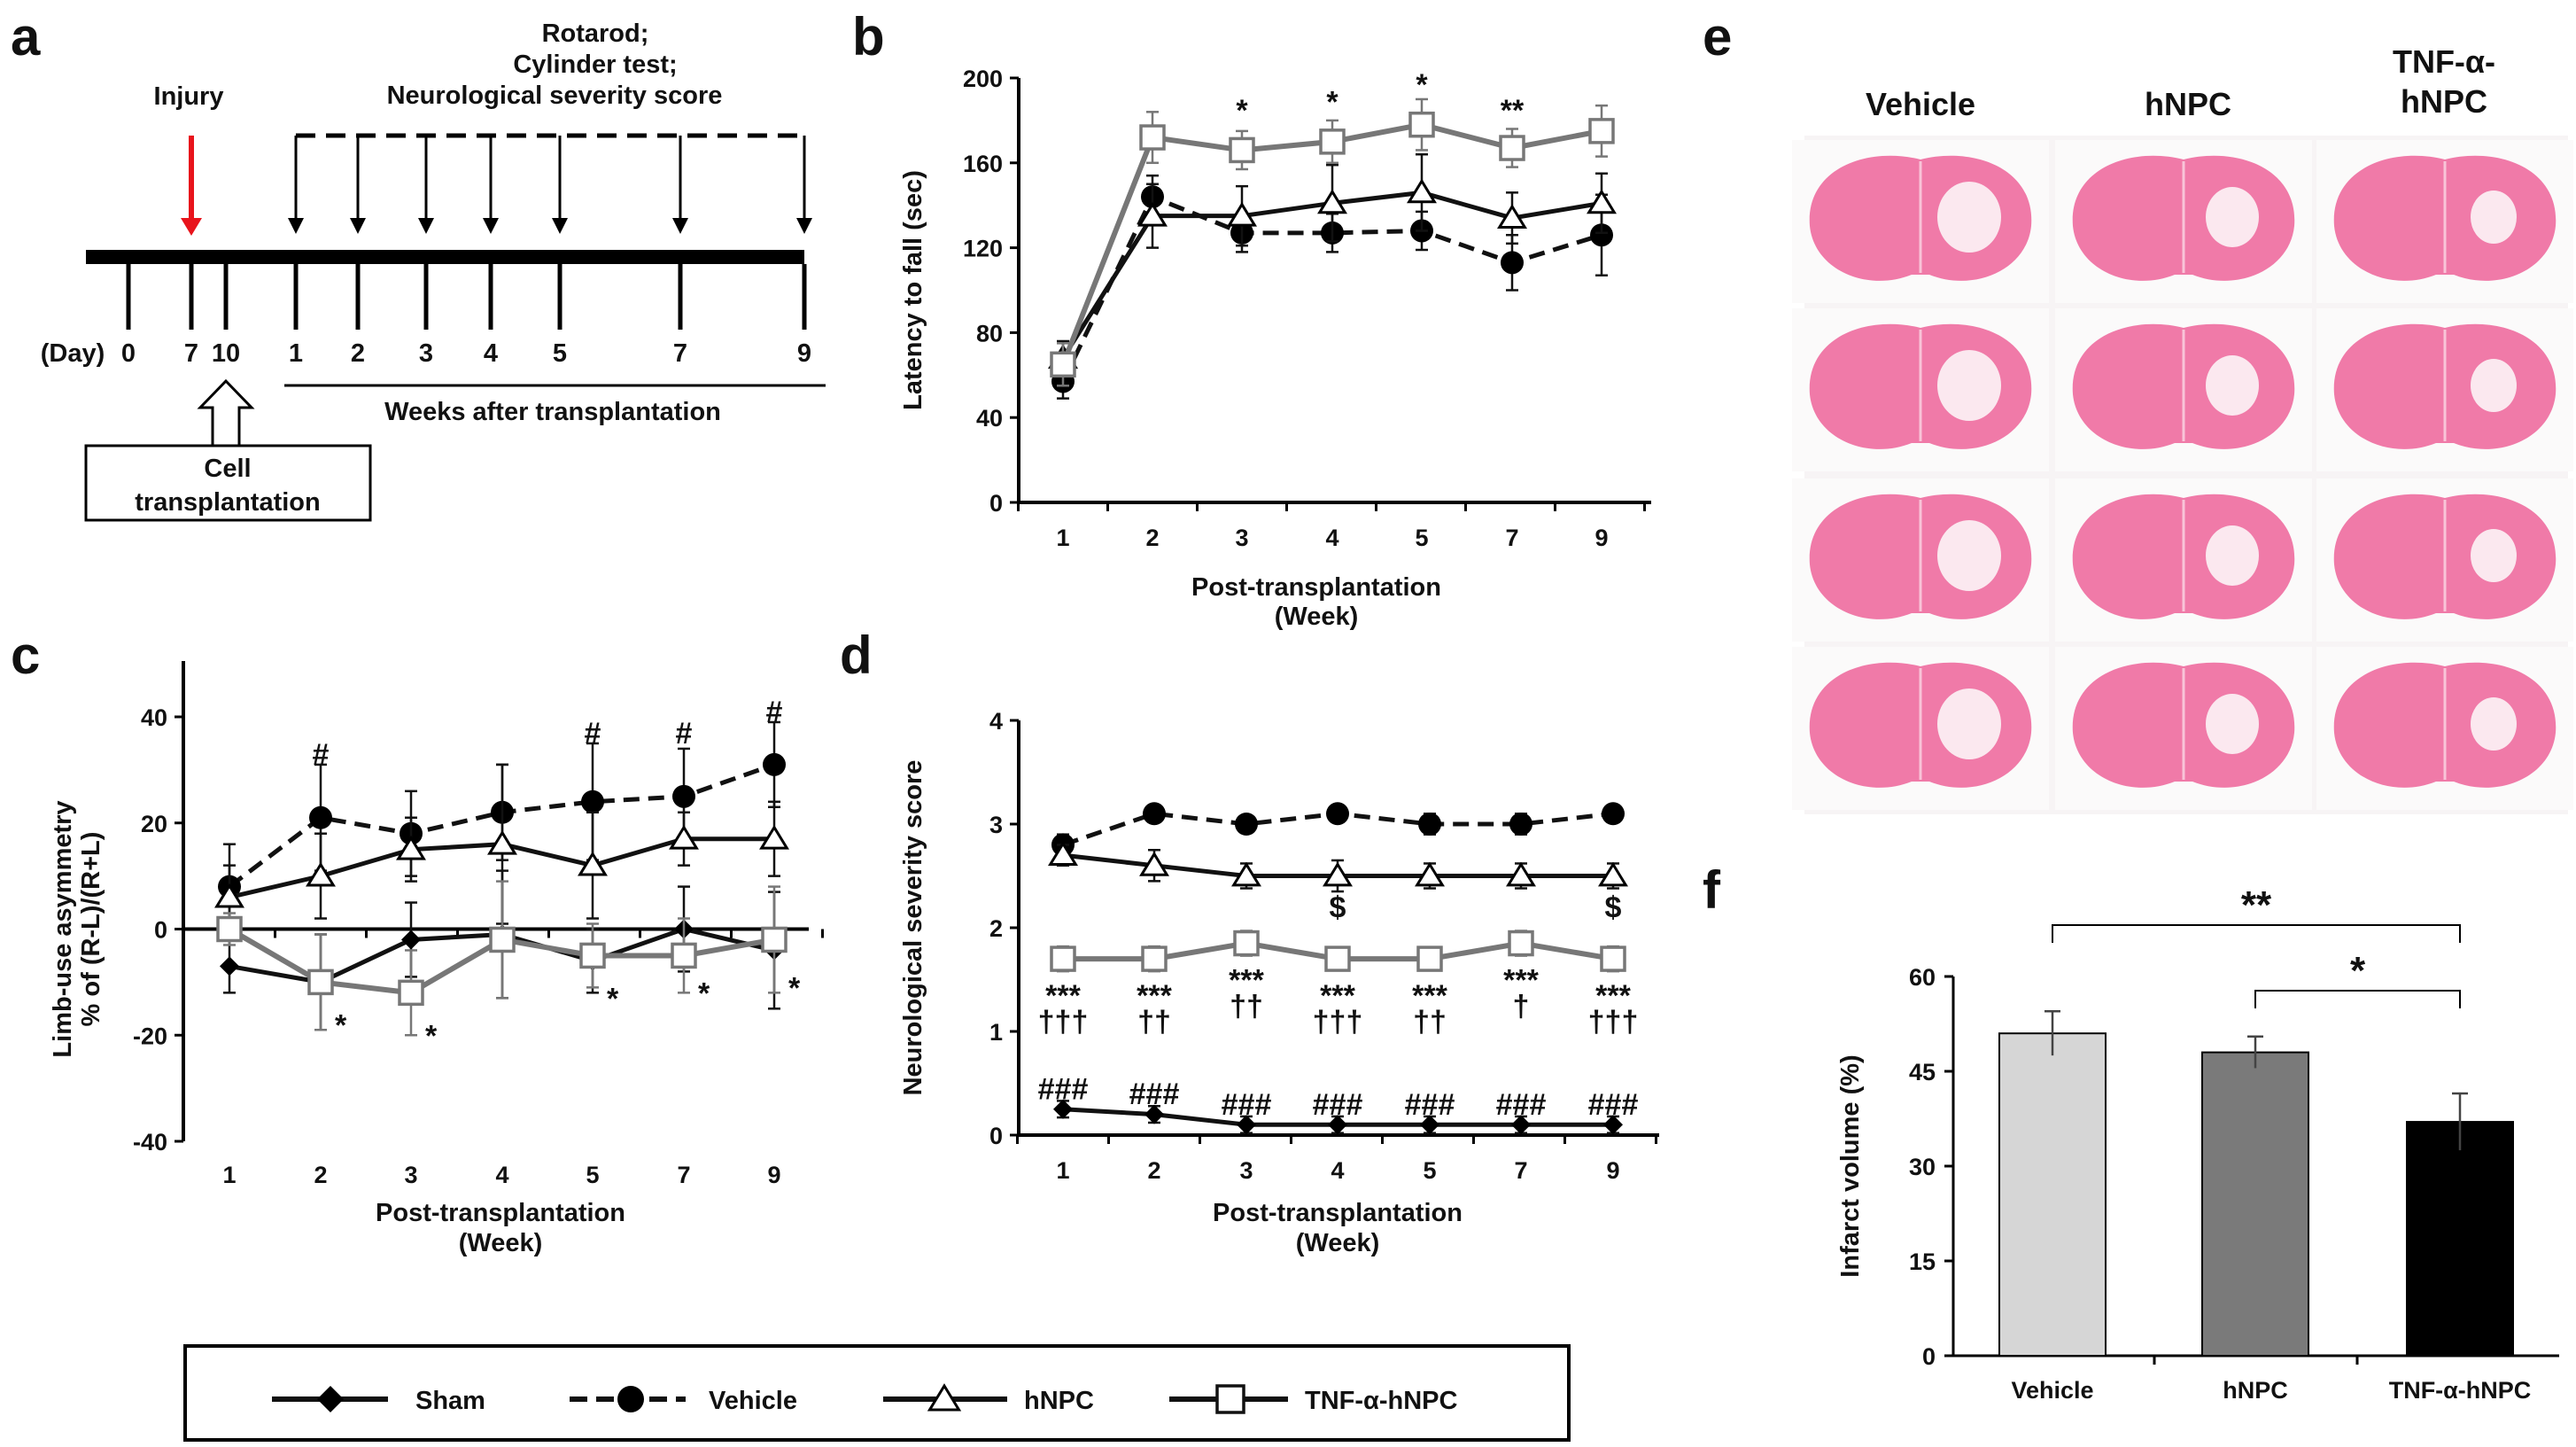  Describe the element at coordinates (560, 353) in the screenshot. I see `week-tick-label: 5` at that location.